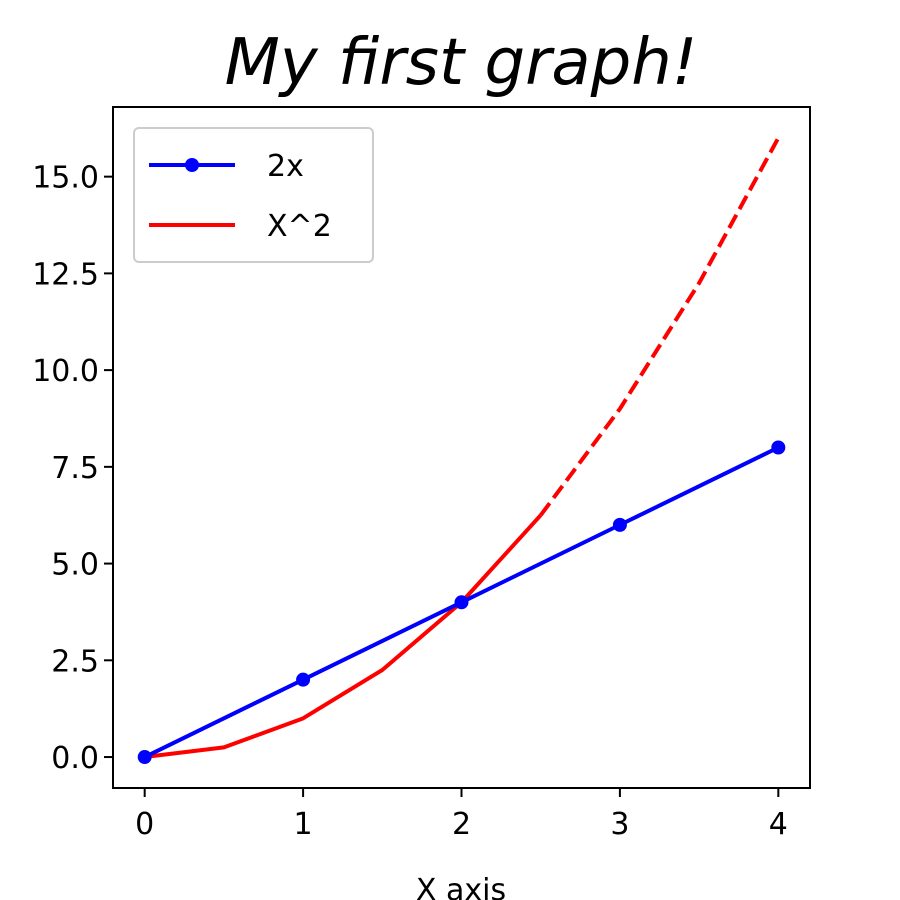 The image size is (900, 900). Describe the element at coordinates (778, 824) in the screenshot. I see `x-tick-label: 4` at that location.